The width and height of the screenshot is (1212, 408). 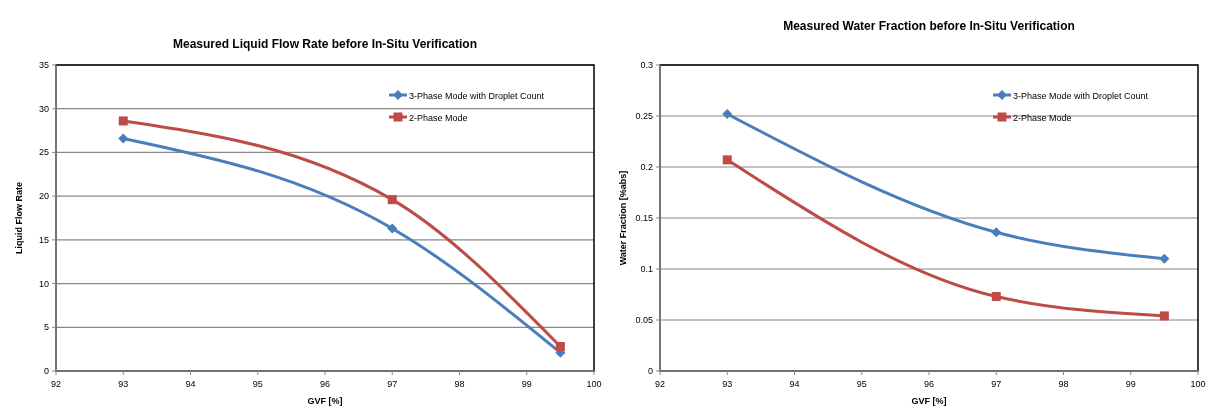 What do you see at coordinates (646, 65) in the screenshot?
I see `y-tick-label: 0.3` at bounding box center [646, 65].